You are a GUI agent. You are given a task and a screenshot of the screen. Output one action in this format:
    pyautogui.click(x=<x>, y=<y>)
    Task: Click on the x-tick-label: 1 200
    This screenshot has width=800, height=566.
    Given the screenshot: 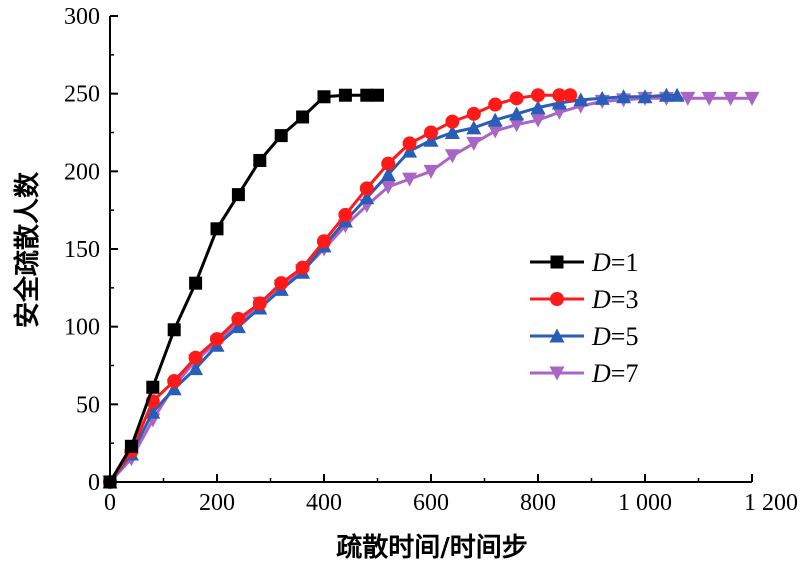 What is the action you would take?
    pyautogui.click(x=771, y=503)
    